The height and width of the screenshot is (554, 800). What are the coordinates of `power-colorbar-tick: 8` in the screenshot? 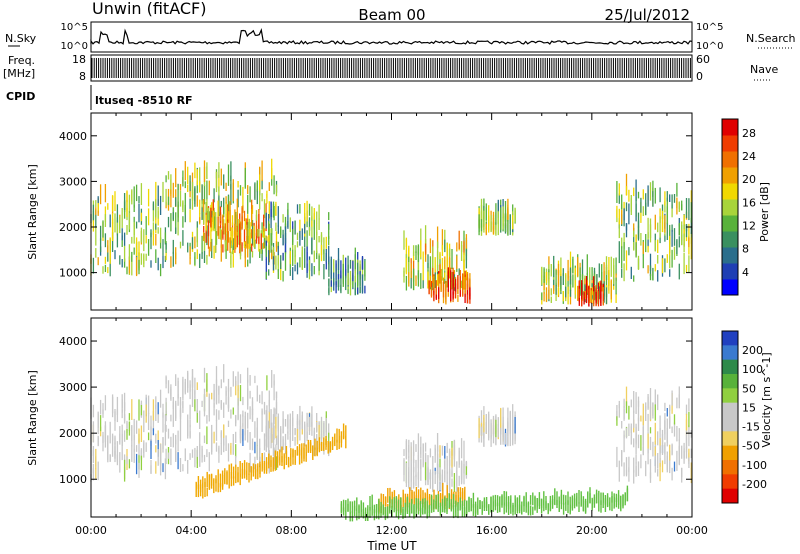 It's located at (745, 249).